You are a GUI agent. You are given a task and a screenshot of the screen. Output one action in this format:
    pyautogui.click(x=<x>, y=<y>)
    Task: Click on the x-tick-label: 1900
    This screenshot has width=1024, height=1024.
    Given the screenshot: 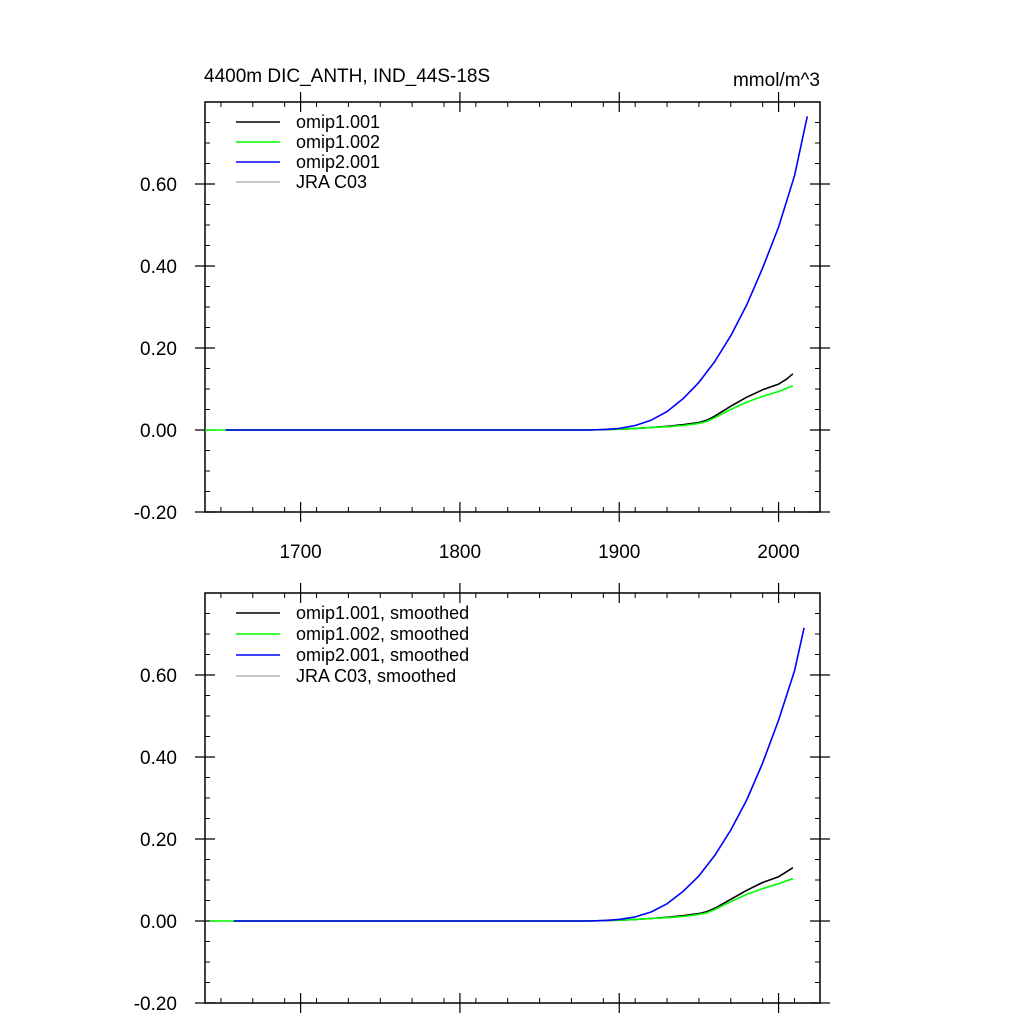 What is the action you would take?
    pyautogui.click(x=619, y=552)
    